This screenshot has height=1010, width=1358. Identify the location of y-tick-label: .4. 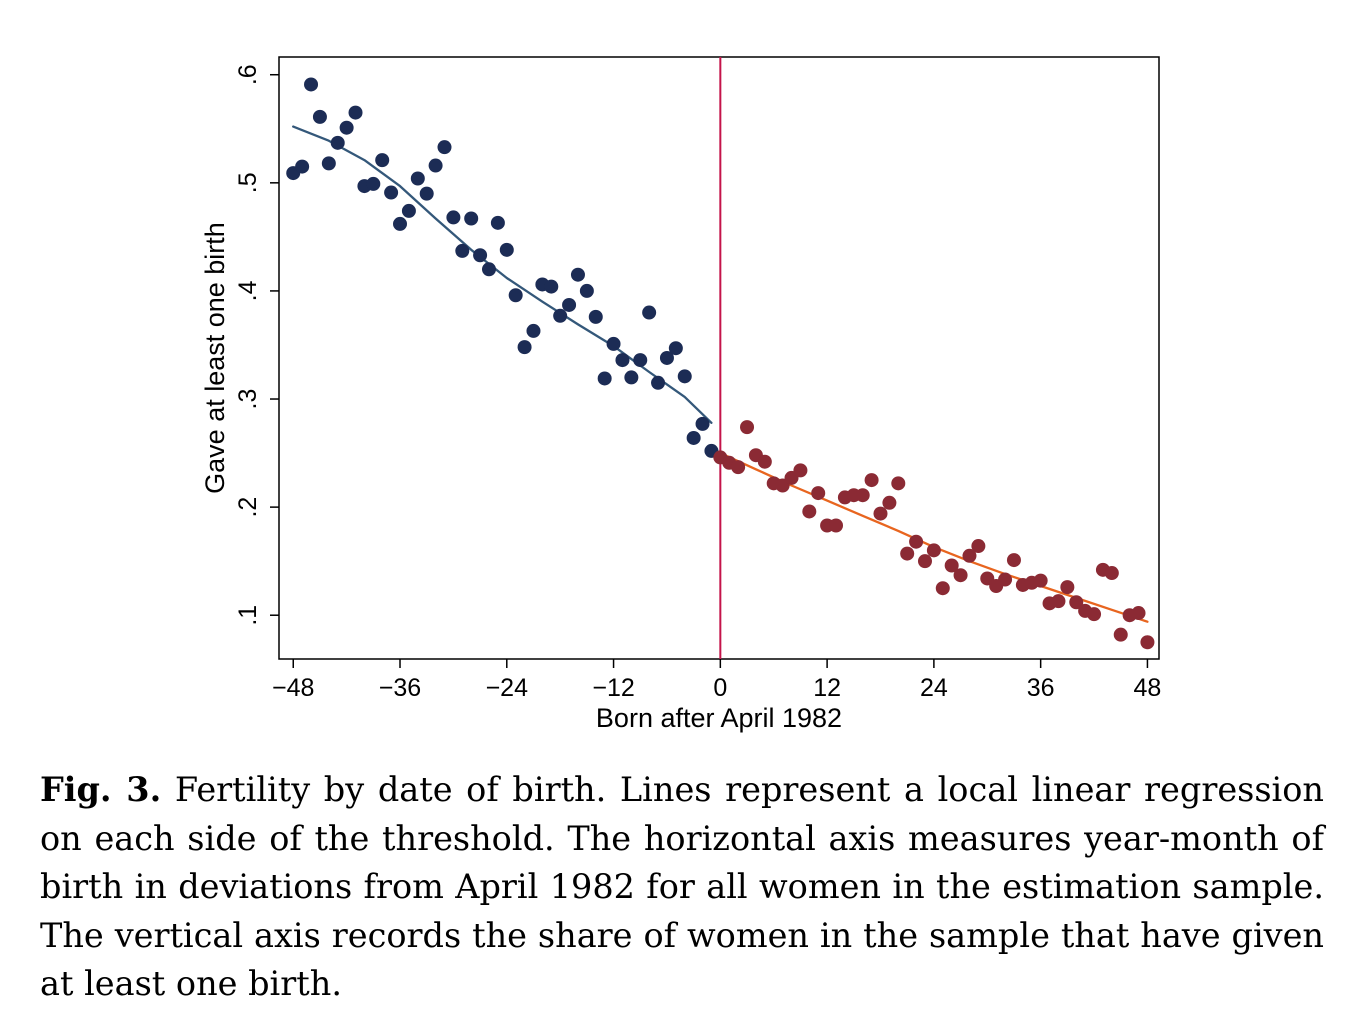
(248, 290).